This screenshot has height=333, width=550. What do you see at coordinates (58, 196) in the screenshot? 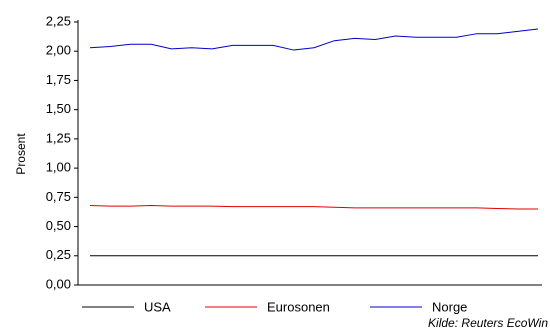
I see `y-tick-label: 0,75` at bounding box center [58, 196].